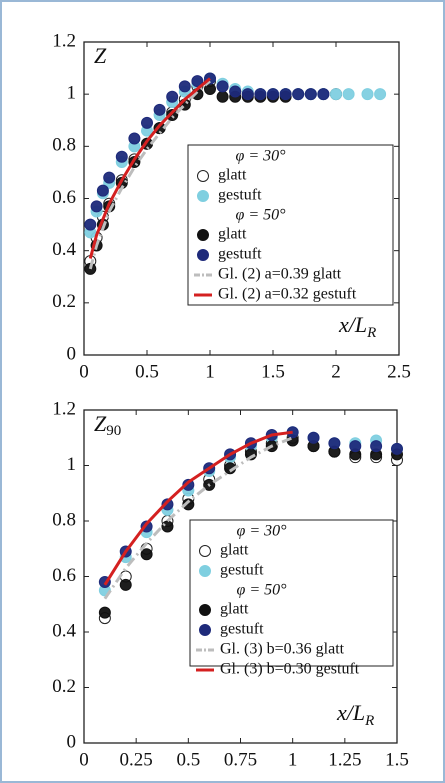 The image size is (445, 783). What do you see at coordinates (336, 371) in the screenshot?
I see `x-tick-label: 2` at bounding box center [336, 371].